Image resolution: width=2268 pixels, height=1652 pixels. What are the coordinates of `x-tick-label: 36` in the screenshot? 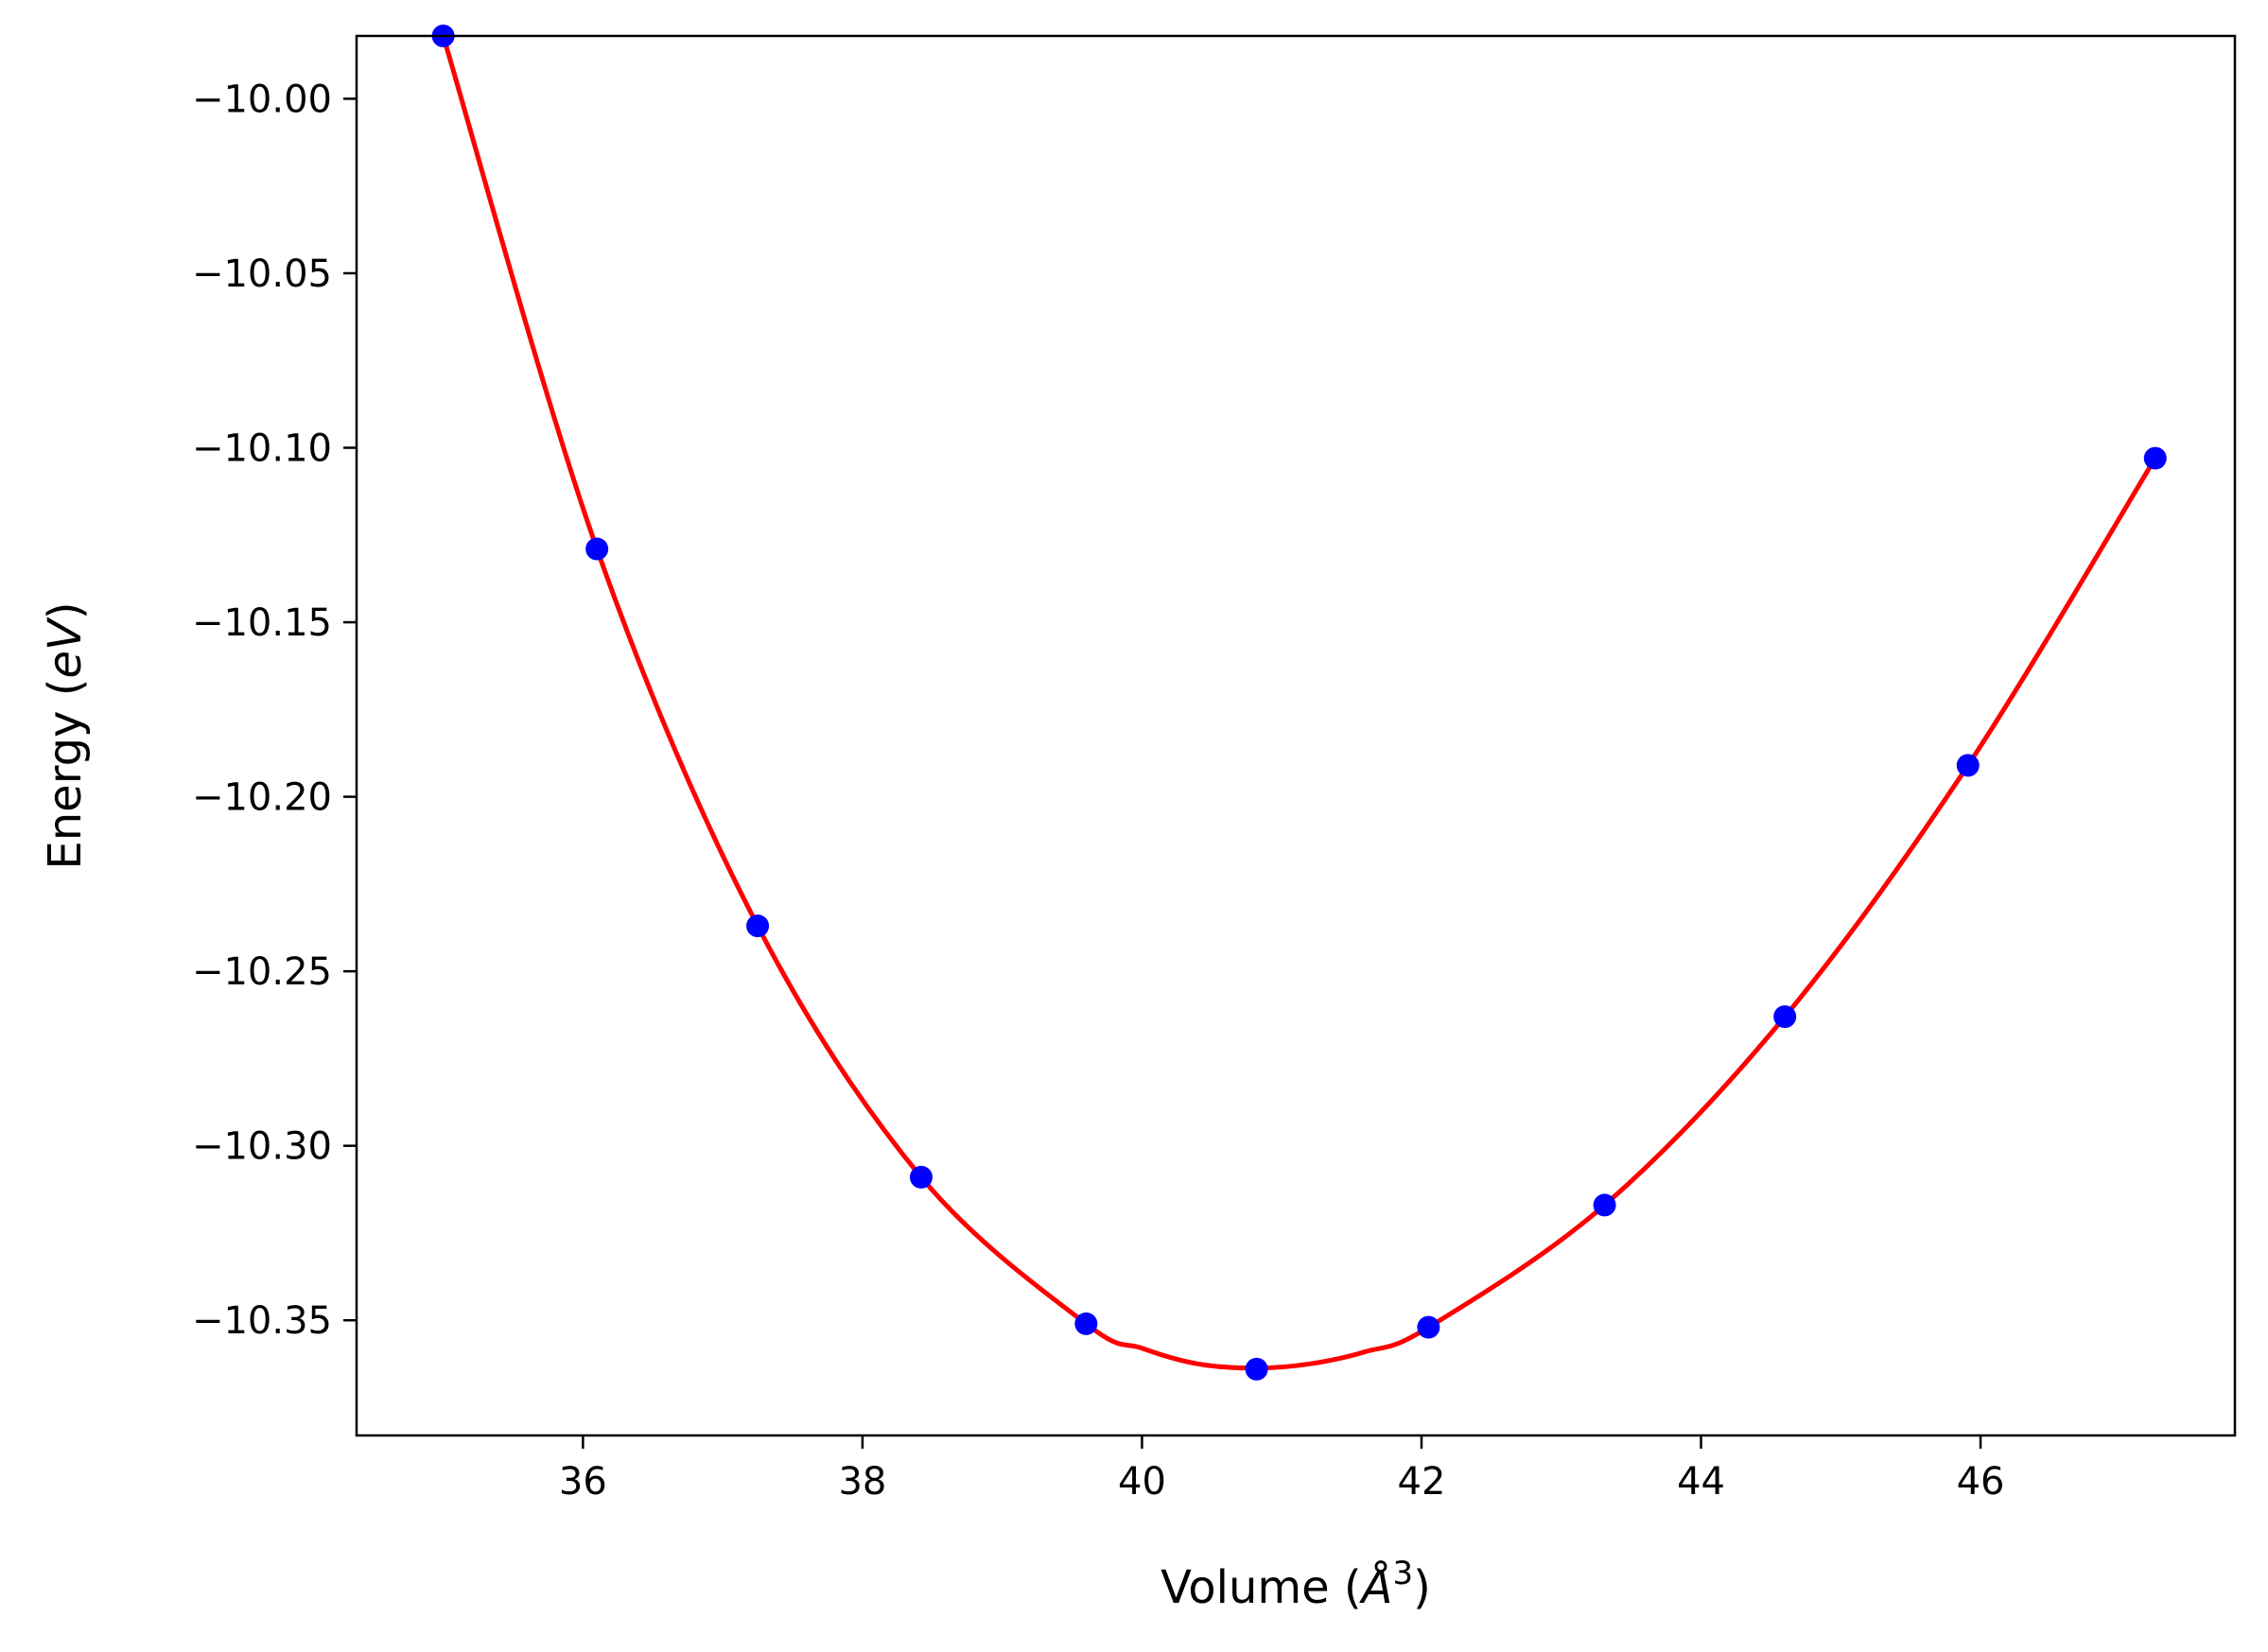 It's located at (583, 1482).